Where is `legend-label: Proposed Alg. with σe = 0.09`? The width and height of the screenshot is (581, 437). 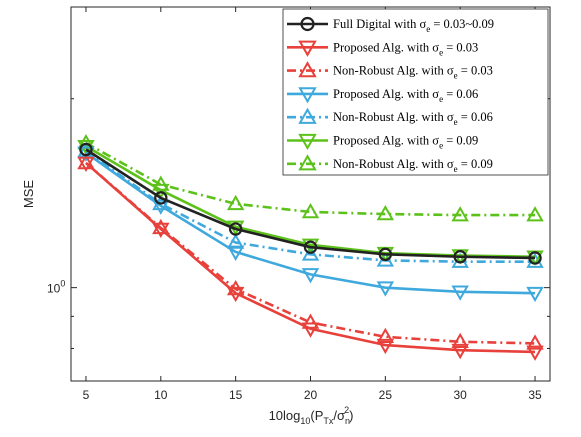 legend-label: Proposed Alg. with σe = 0.09 is located at coordinates (405, 142).